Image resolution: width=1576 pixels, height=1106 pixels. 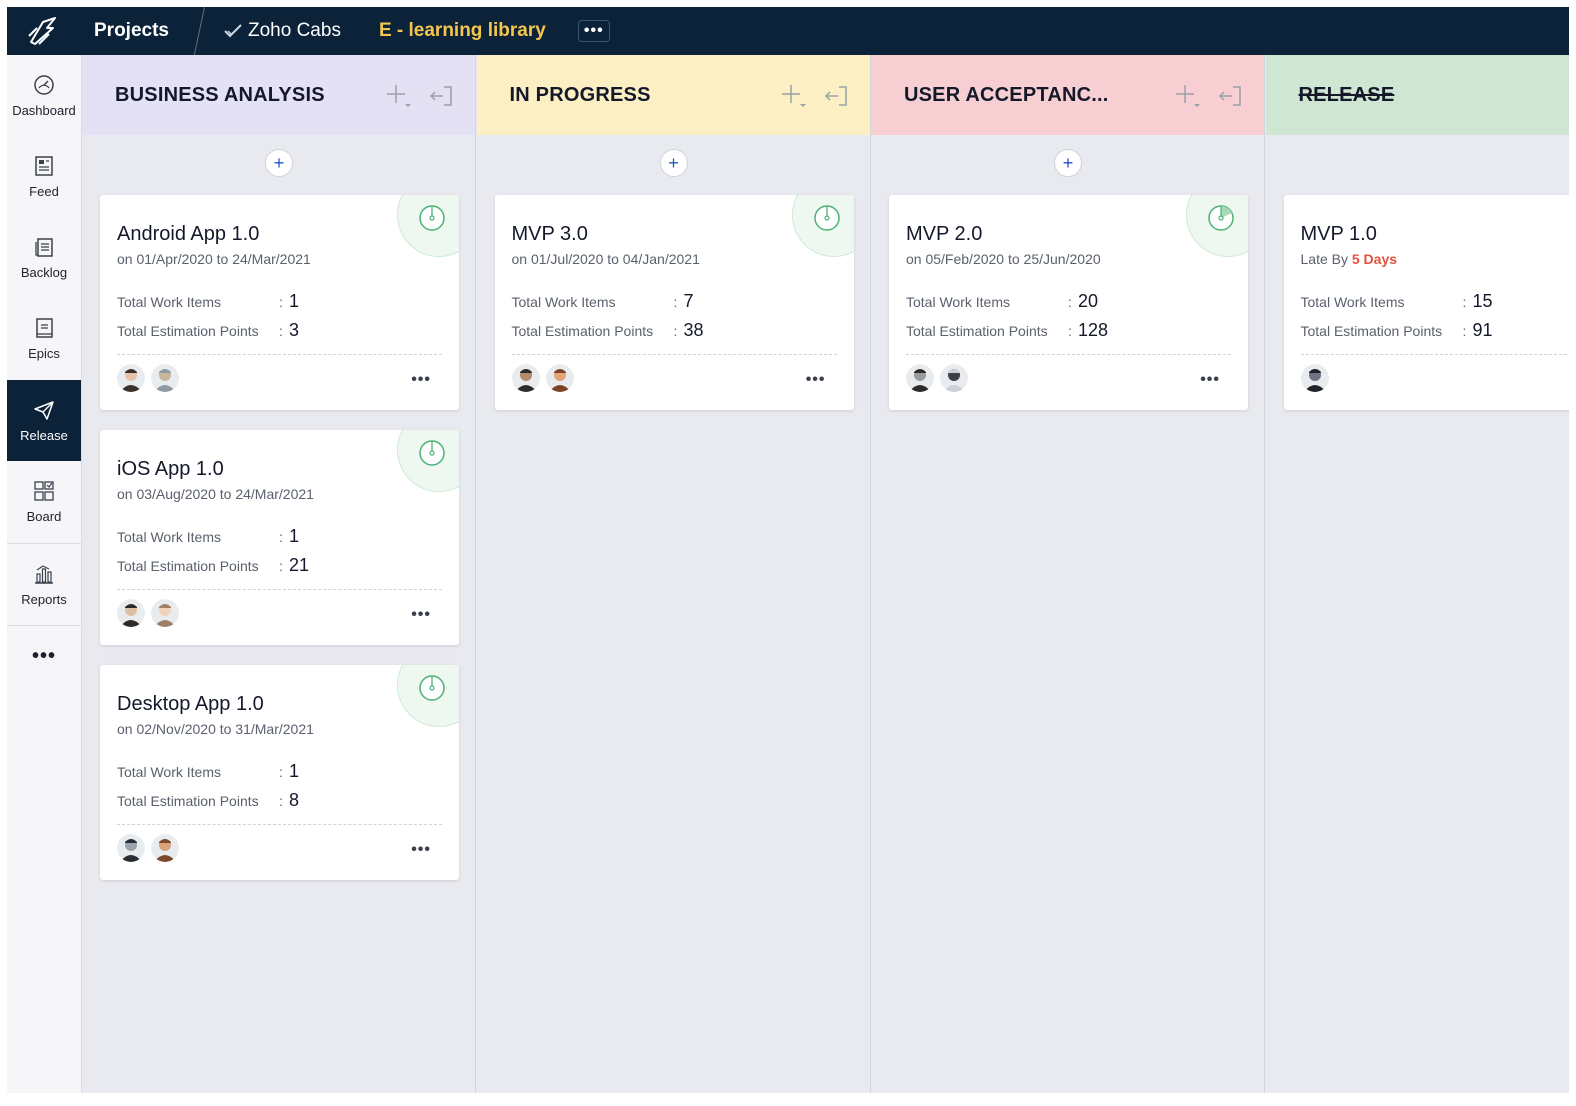 I want to click on estimation-points-value: 38, so click(x=693, y=330).